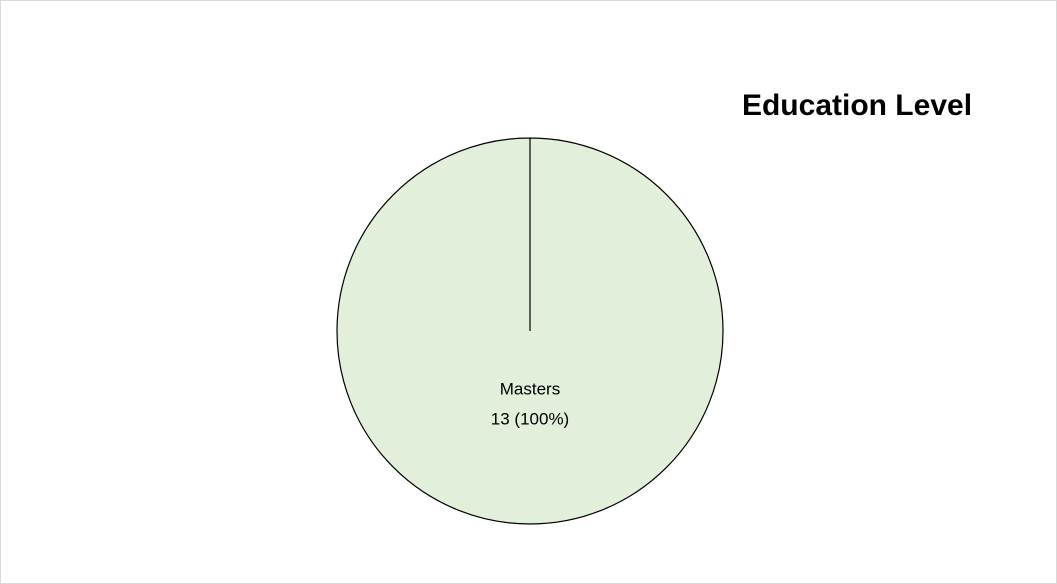 Image resolution: width=1057 pixels, height=584 pixels. Describe the element at coordinates (857, 105) in the screenshot. I see `chart-title: Education Level` at that location.